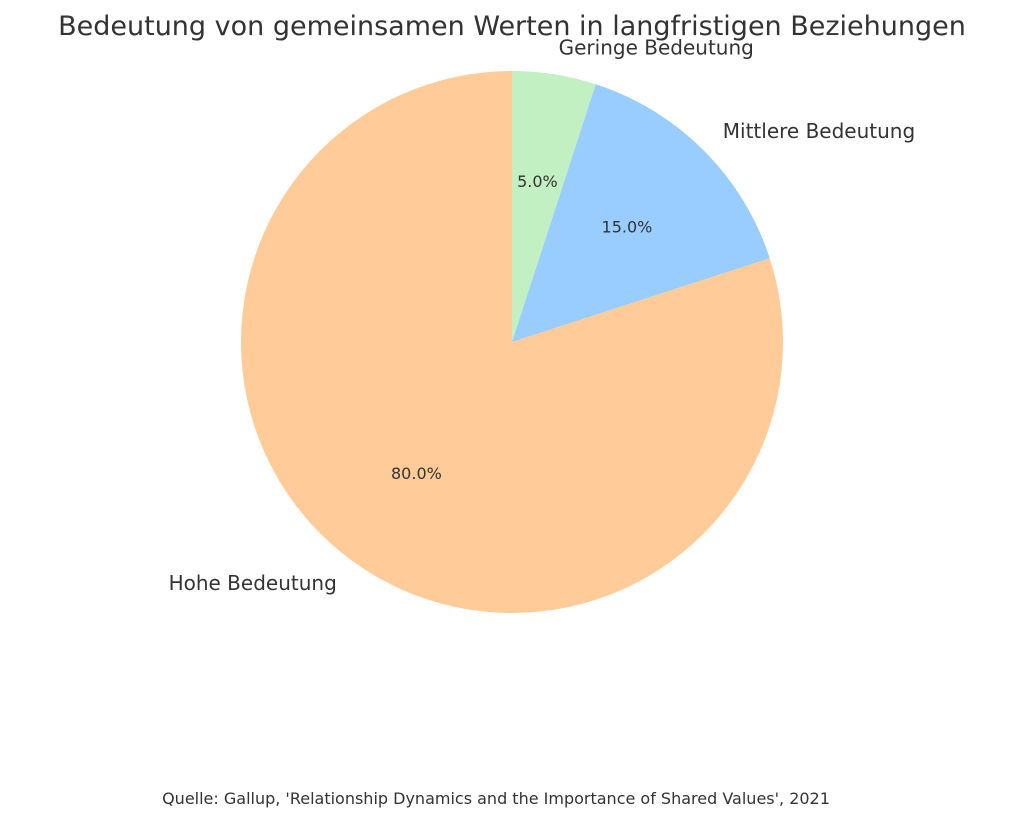 Image resolution: width=1024 pixels, height=820 pixels. Describe the element at coordinates (554, 206) in the screenshot. I see `pie-slice-geringe-bedeutung` at that location.